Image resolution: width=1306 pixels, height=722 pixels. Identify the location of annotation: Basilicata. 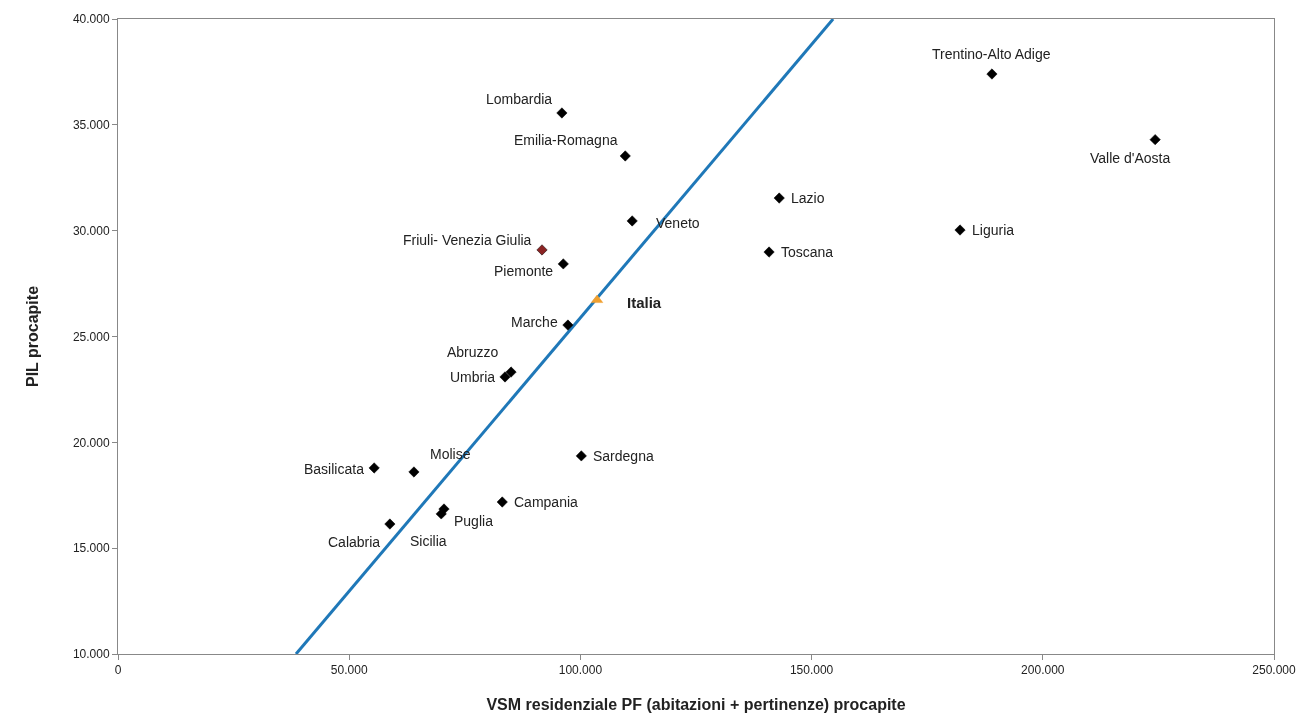
(334, 469).